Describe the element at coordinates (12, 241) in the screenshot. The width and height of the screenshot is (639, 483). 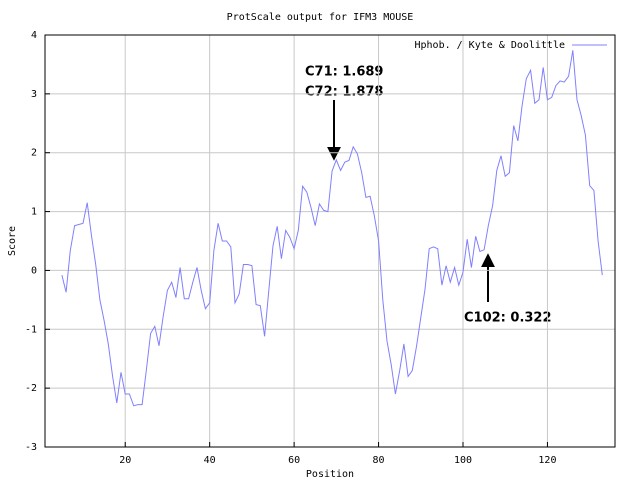
I see `y-axis-label: Score` at that location.